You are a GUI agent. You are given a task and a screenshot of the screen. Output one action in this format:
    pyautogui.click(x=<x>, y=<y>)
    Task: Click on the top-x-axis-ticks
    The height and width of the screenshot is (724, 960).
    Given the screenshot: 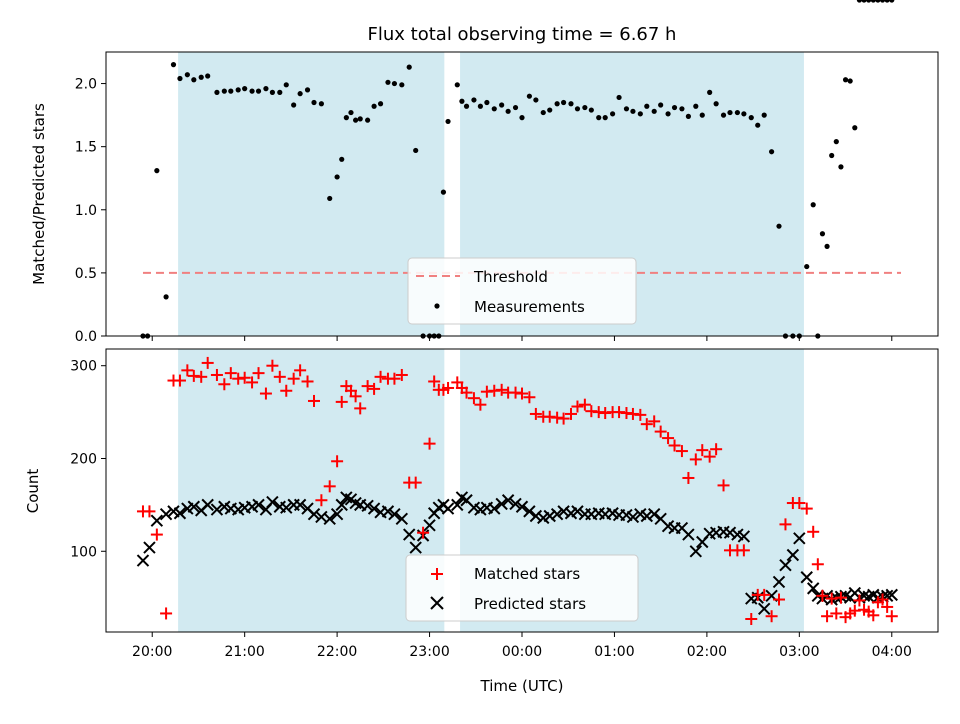 What is the action you would take?
    pyautogui.click(x=522, y=338)
    